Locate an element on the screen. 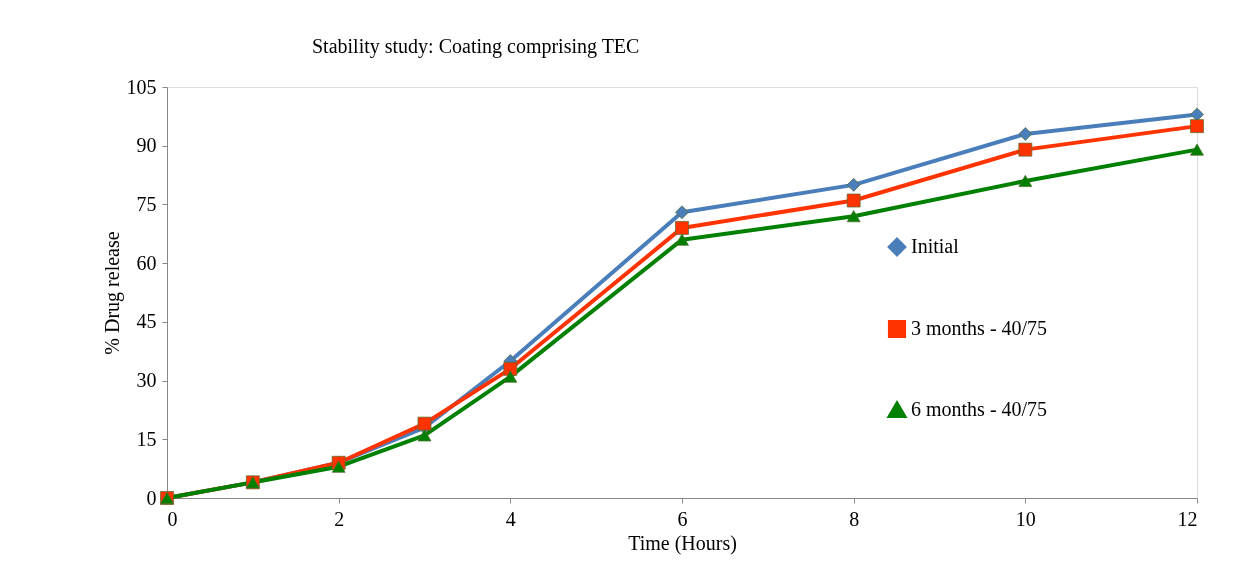  x-tick-label: 8 is located at coordinates (854, 518).